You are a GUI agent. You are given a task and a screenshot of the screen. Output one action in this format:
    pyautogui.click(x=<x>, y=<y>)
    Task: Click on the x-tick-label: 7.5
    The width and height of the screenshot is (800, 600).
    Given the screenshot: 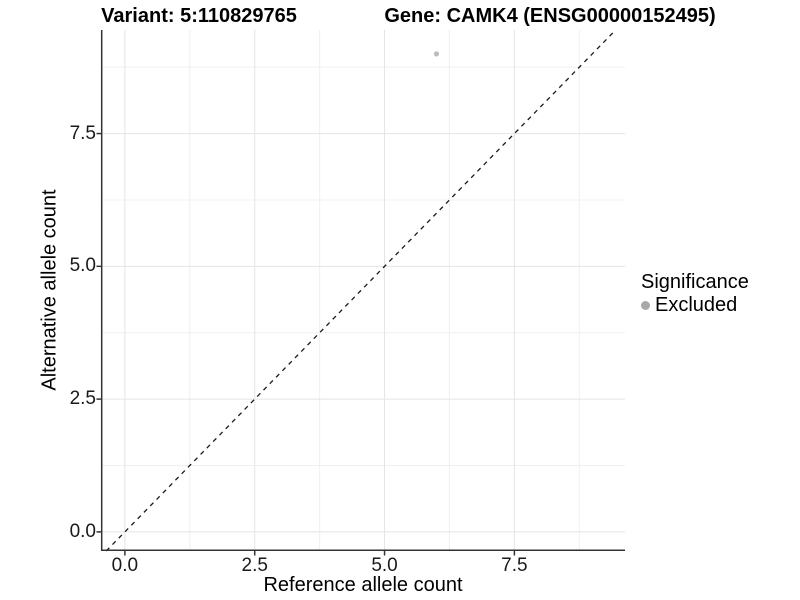 What is the action you would take?
    pyautogui.click(x=514, y=565)
    